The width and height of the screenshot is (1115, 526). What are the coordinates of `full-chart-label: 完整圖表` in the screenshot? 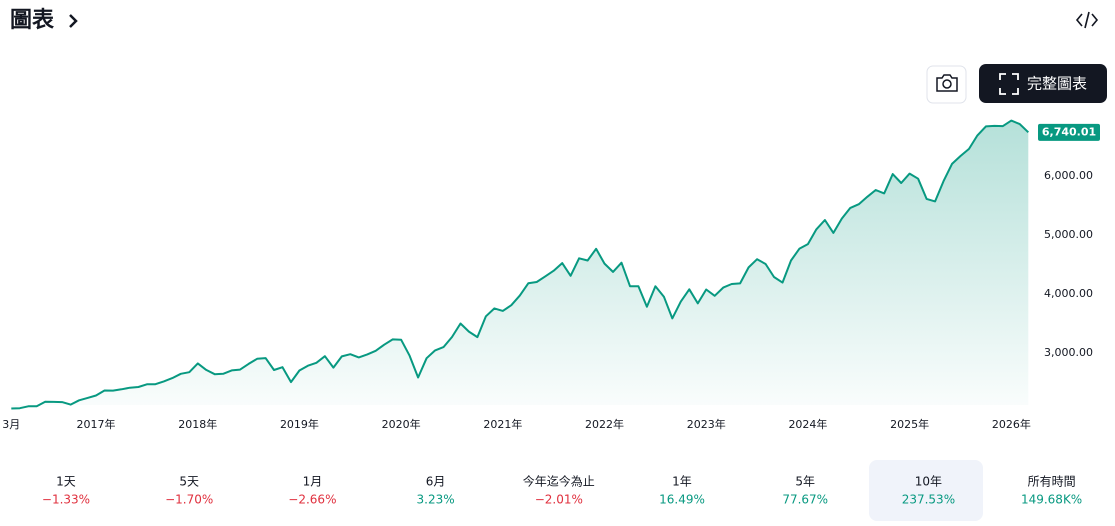 It's located at (1057, 84).